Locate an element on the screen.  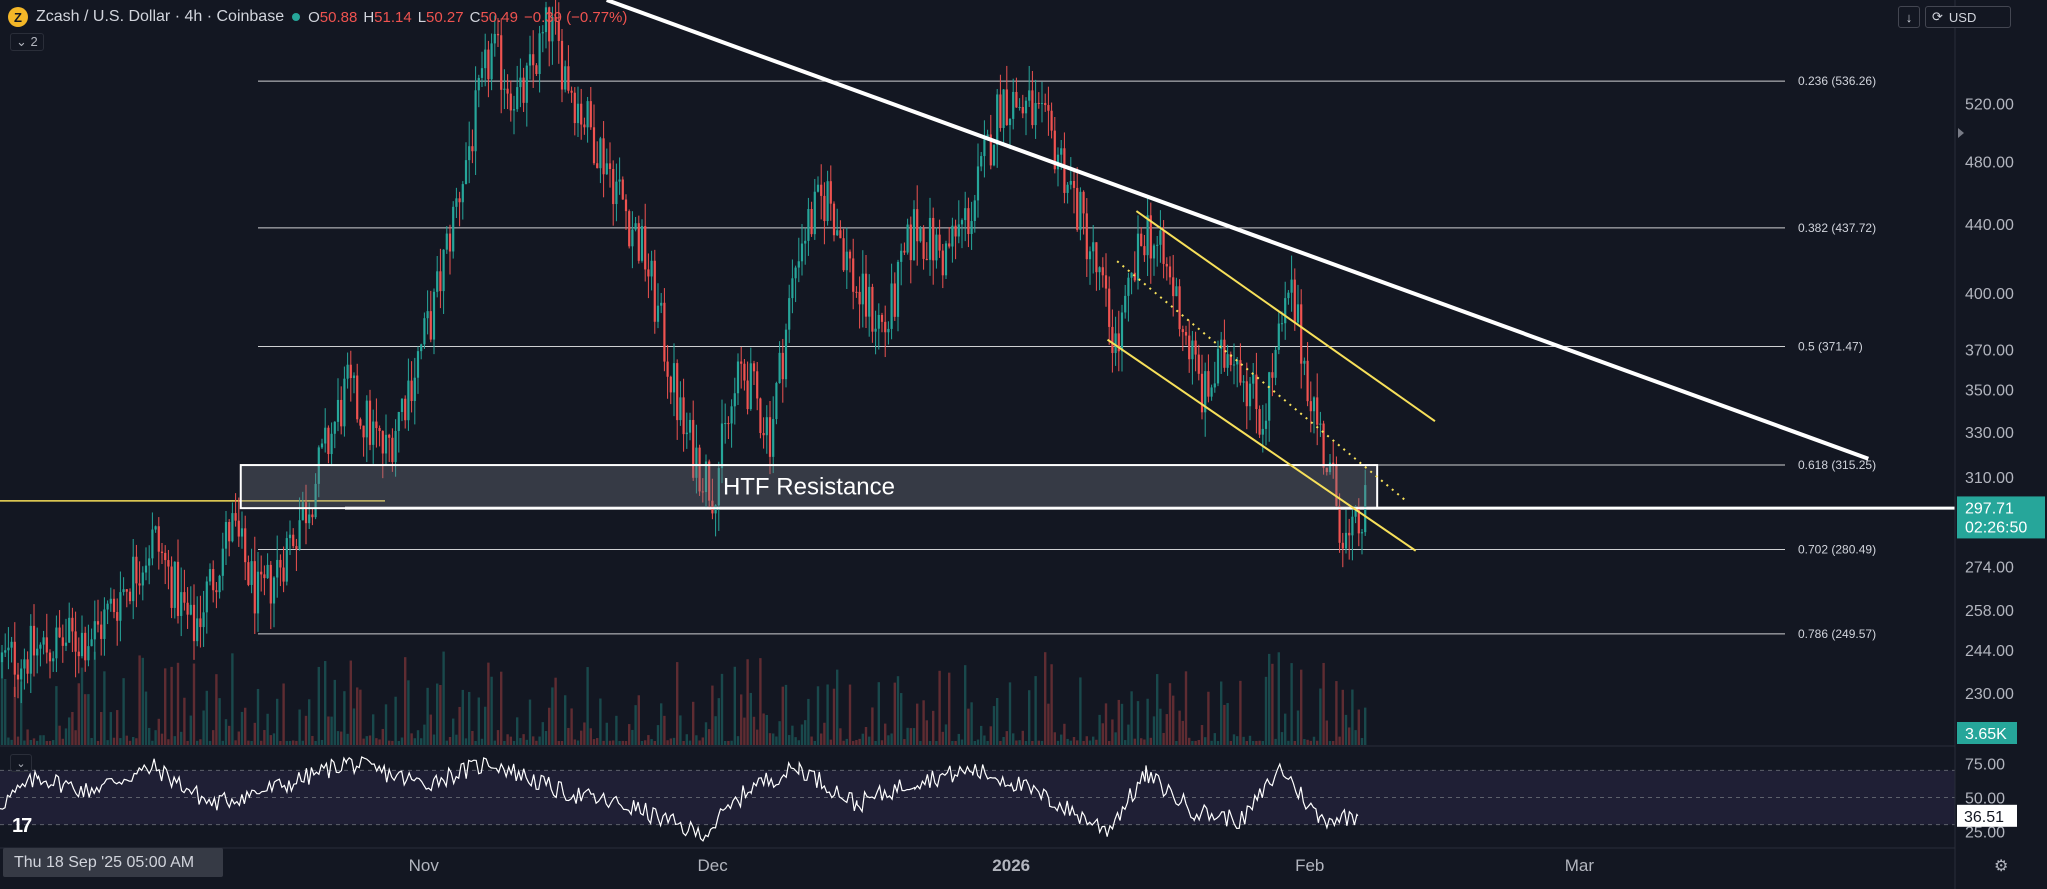
price-tick-label: 258.00 is located at coordinates (1989, 611).